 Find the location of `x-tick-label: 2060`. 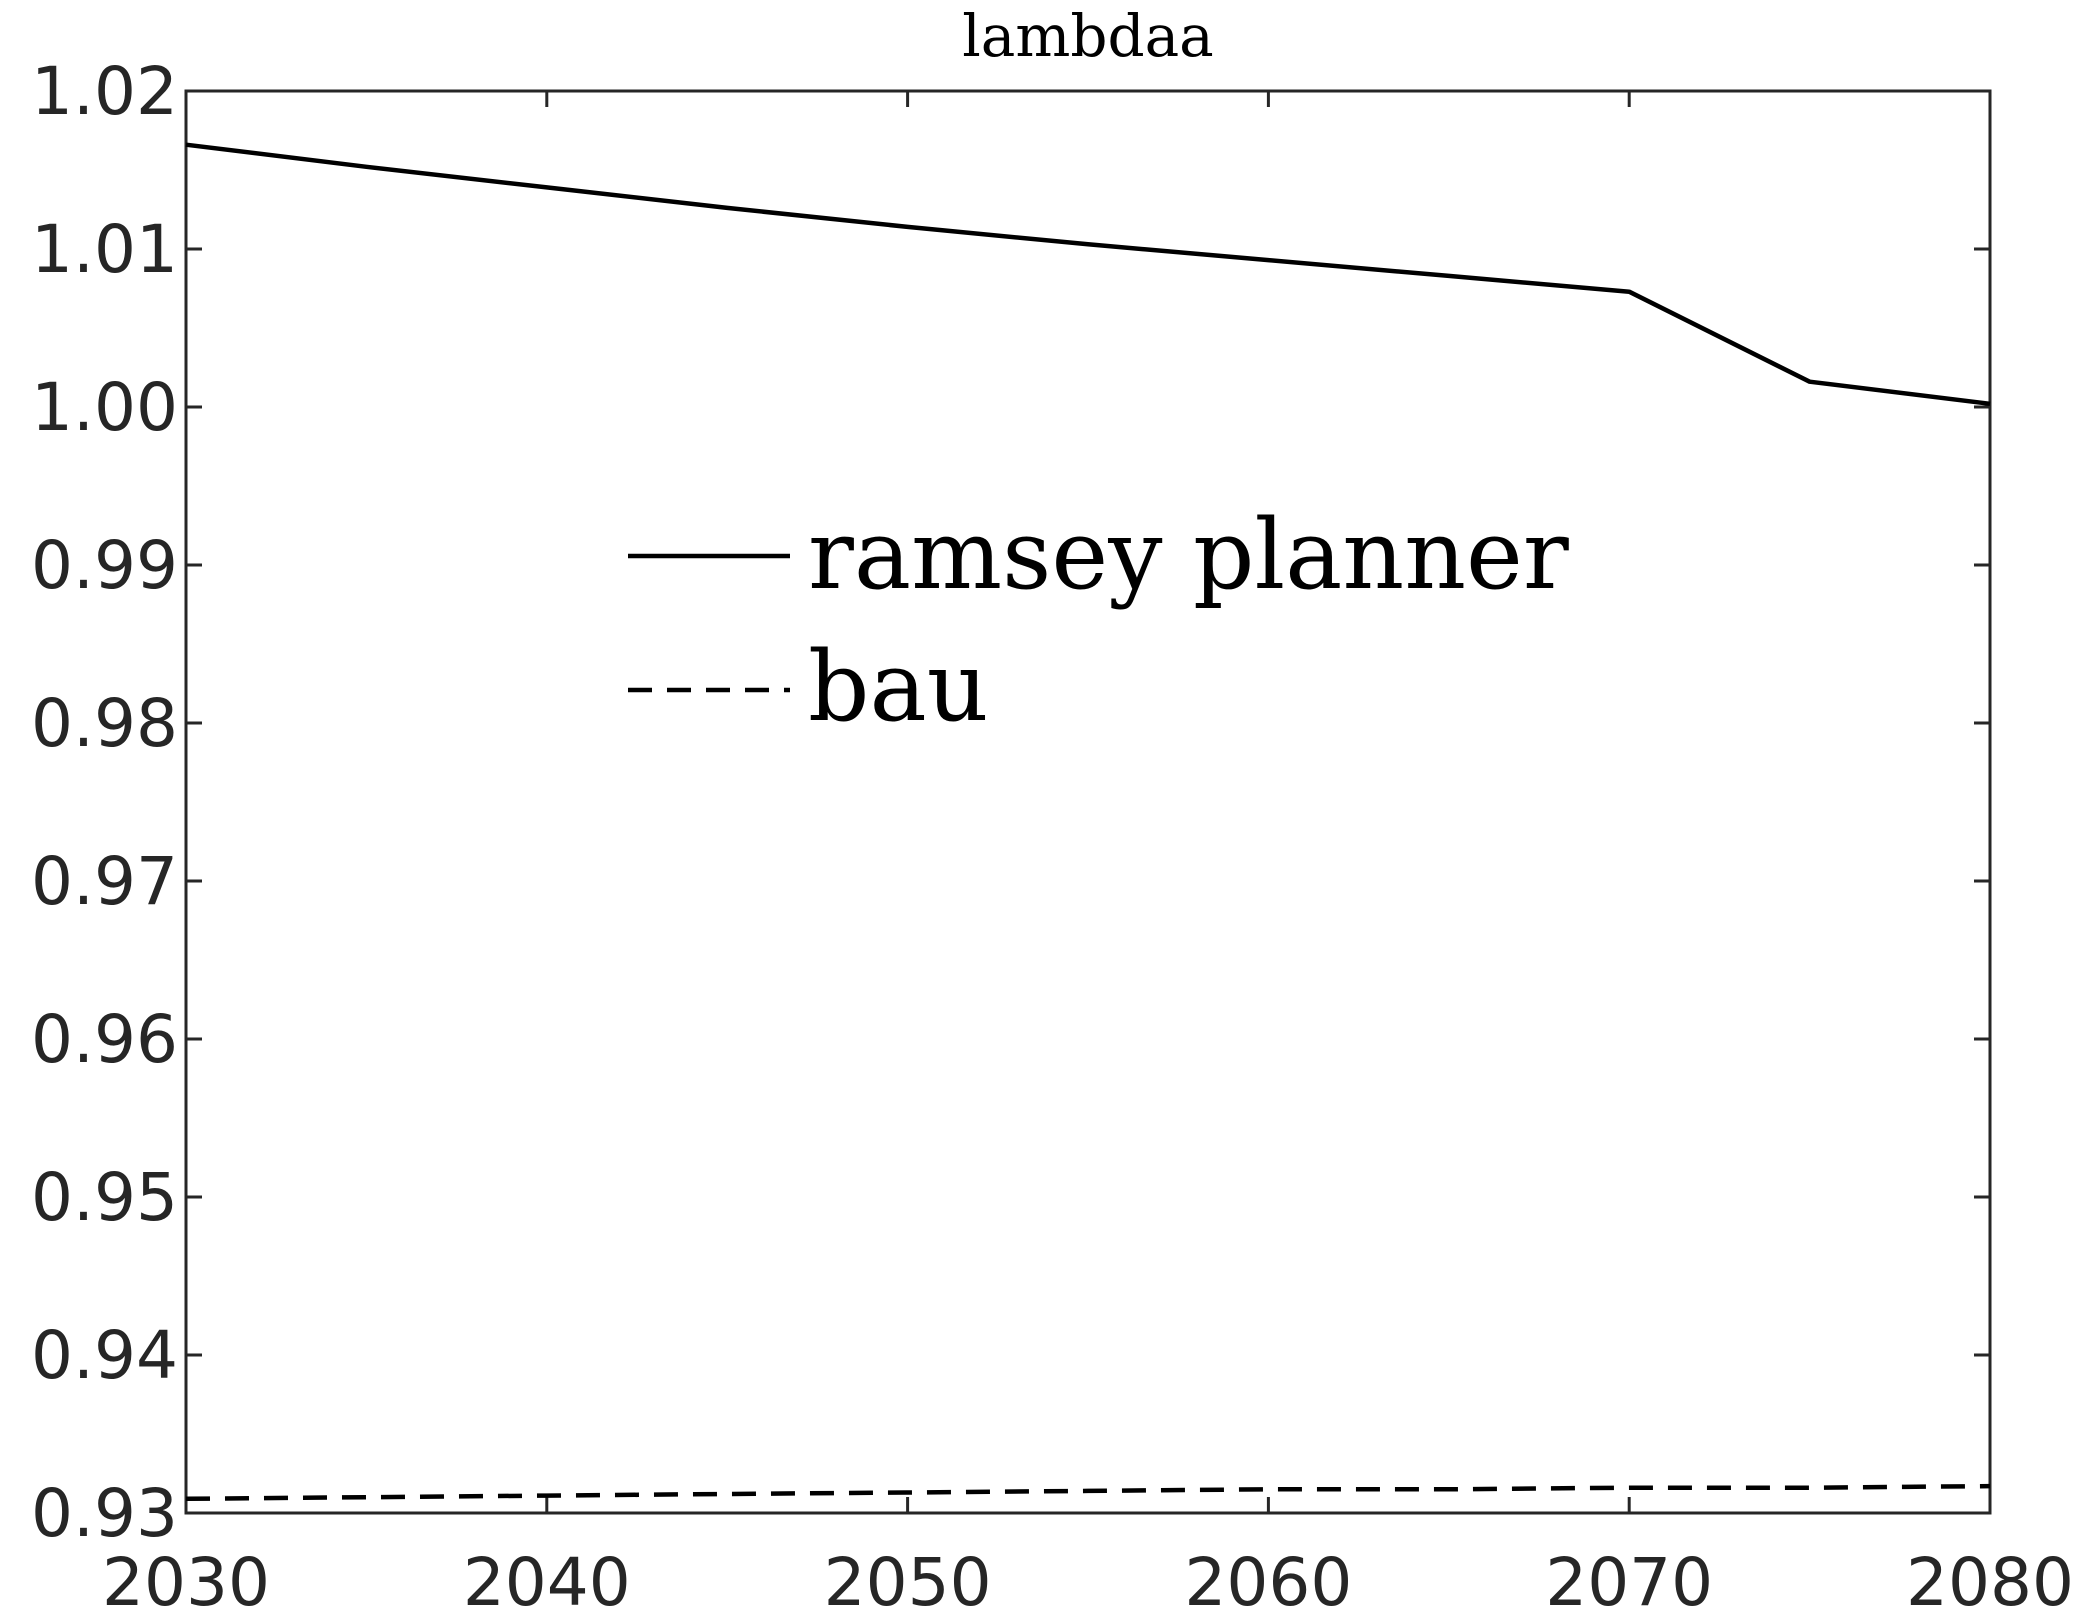

x-tick-label: 2060 is located at coordinates (1268, 1578).